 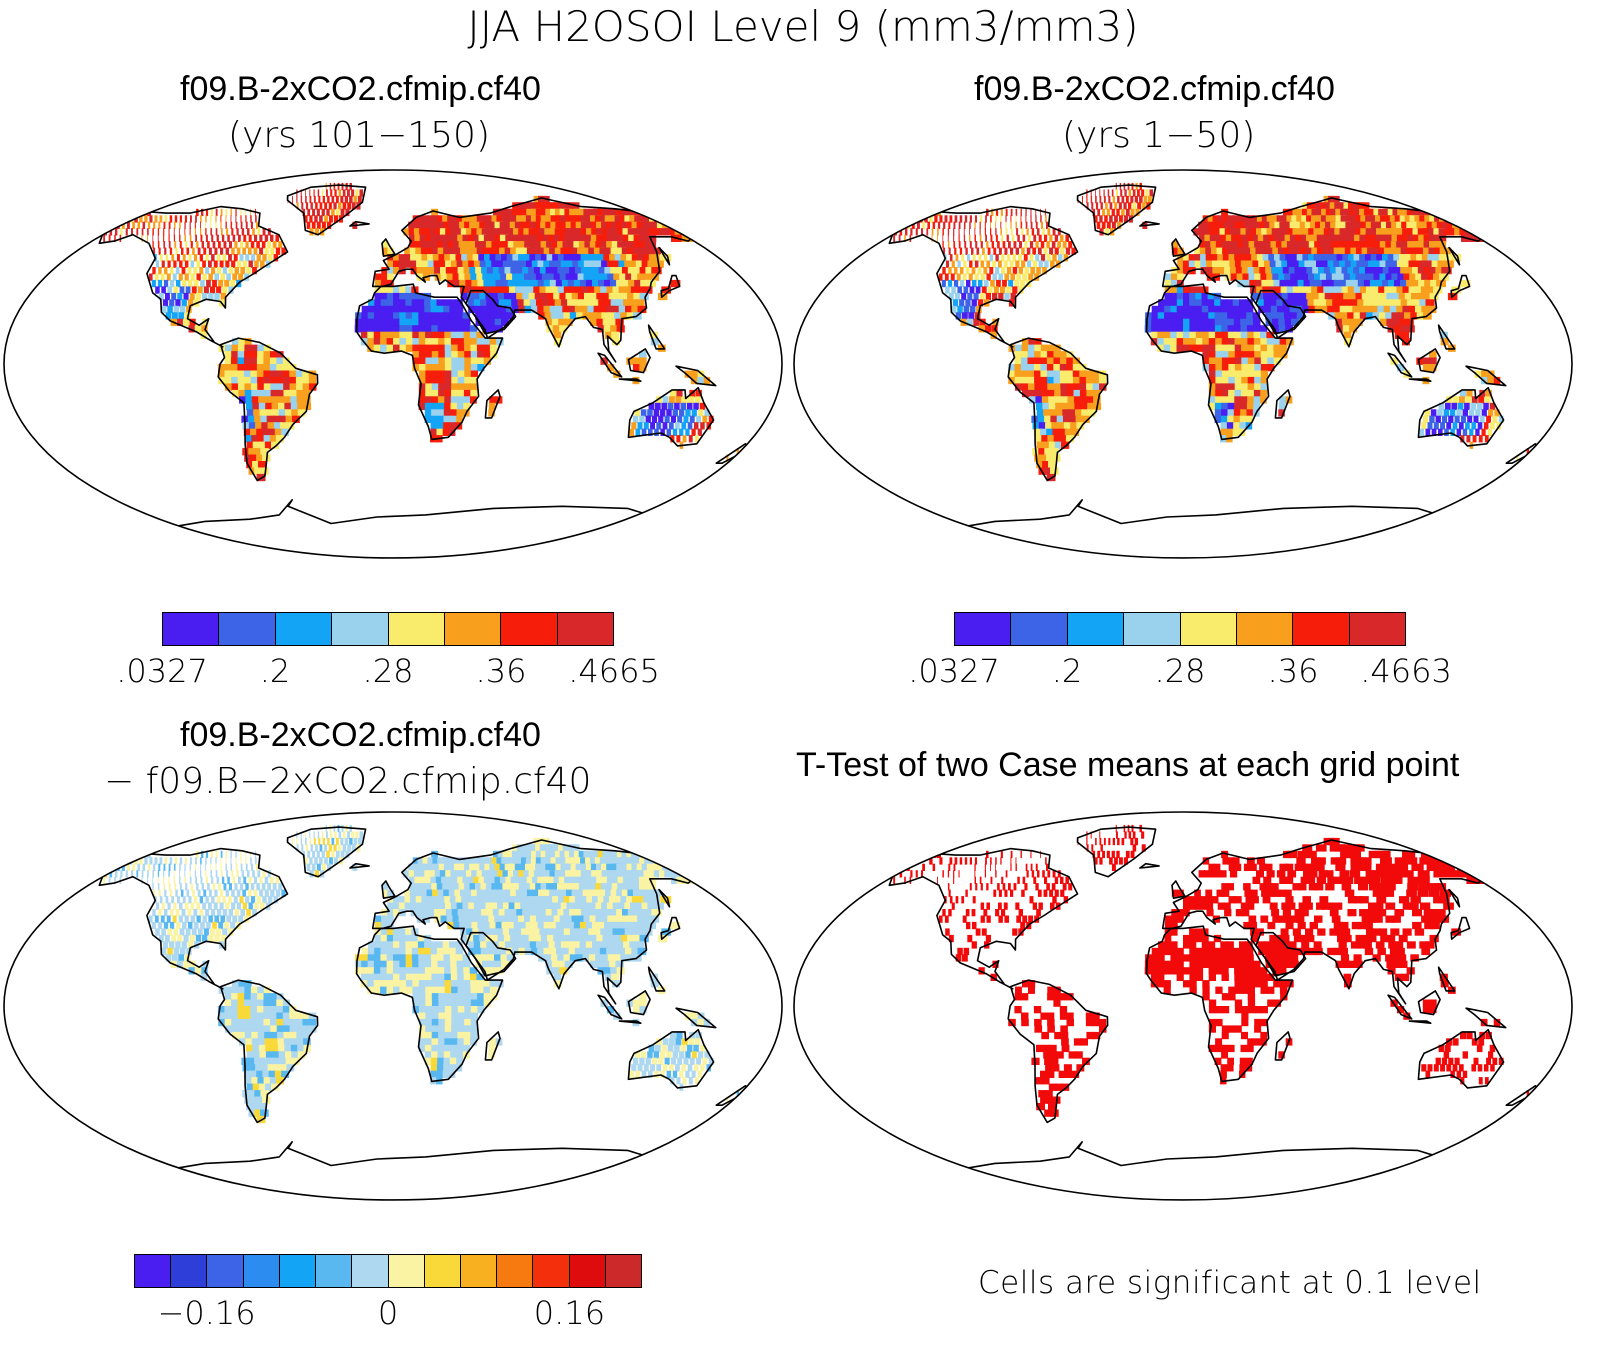 What do you see at coordinates (569, 1313) in the screenshot?
I see `colorbar-tick-label: 0.16` at bounding box center [569, 1313].